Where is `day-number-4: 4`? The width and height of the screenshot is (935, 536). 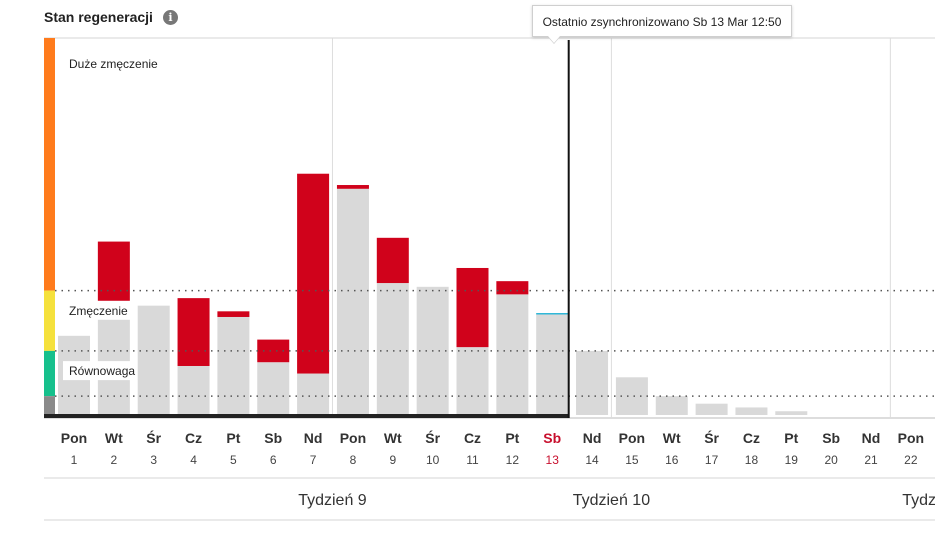
day-number-4: 4 is located at coordinates (193, 460).